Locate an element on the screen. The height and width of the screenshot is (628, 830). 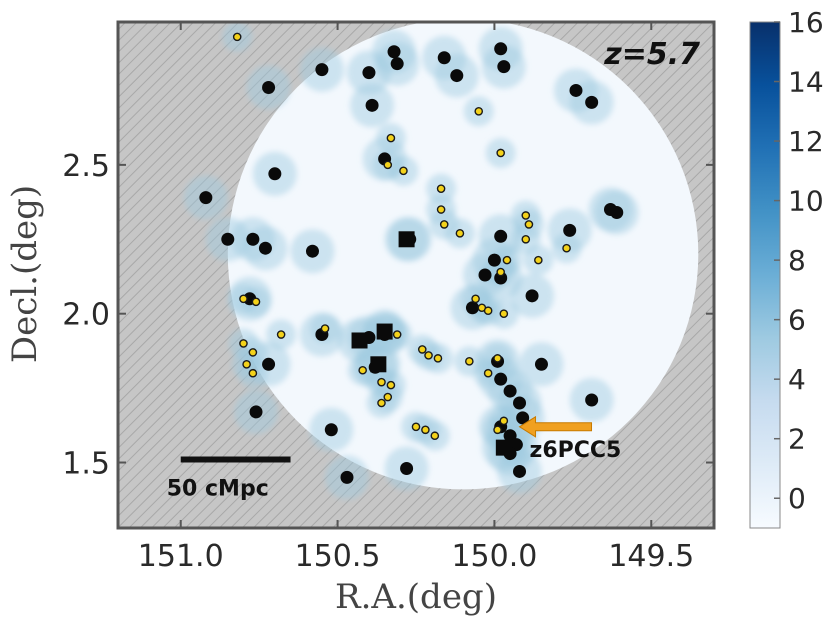
scale-bar-label: 50 cMpc is located at coordinates (218, 489).